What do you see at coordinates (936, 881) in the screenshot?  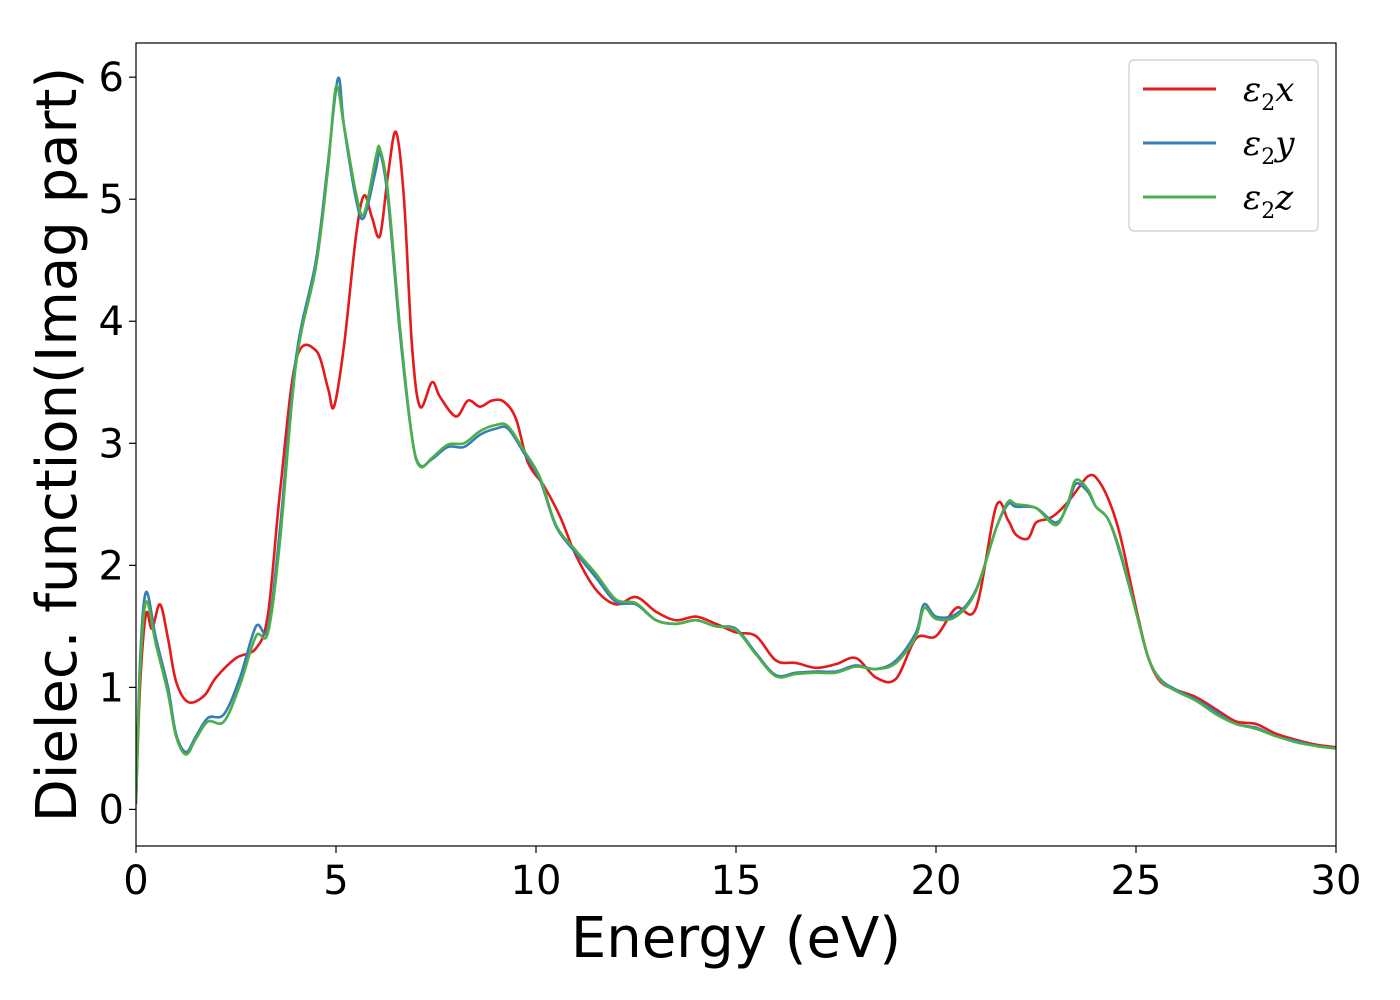 I see `x-tick-label: 20` at bounding box center [936, 881].